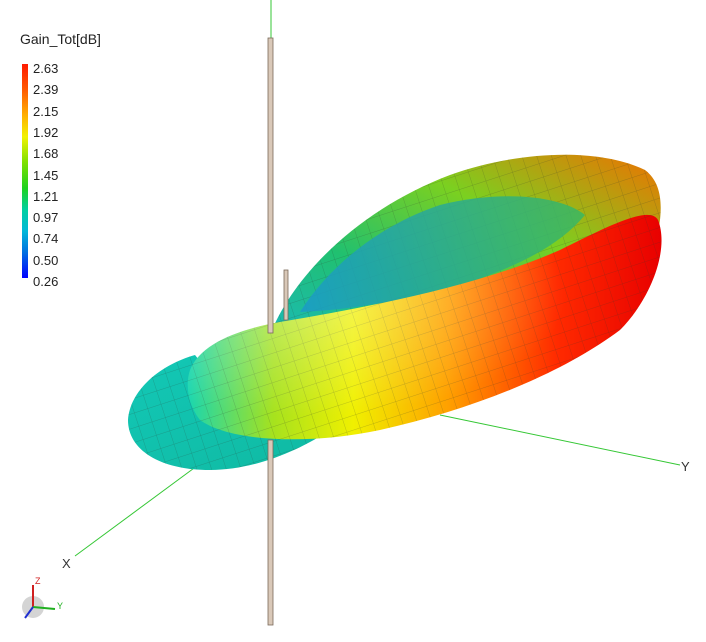 The height and width of the screenshot is (642, 706). What do you see at coordinates (46, 175) in the screenshot?
I see `legend-tick-label: 1.45` at bounding box center [46, 175].